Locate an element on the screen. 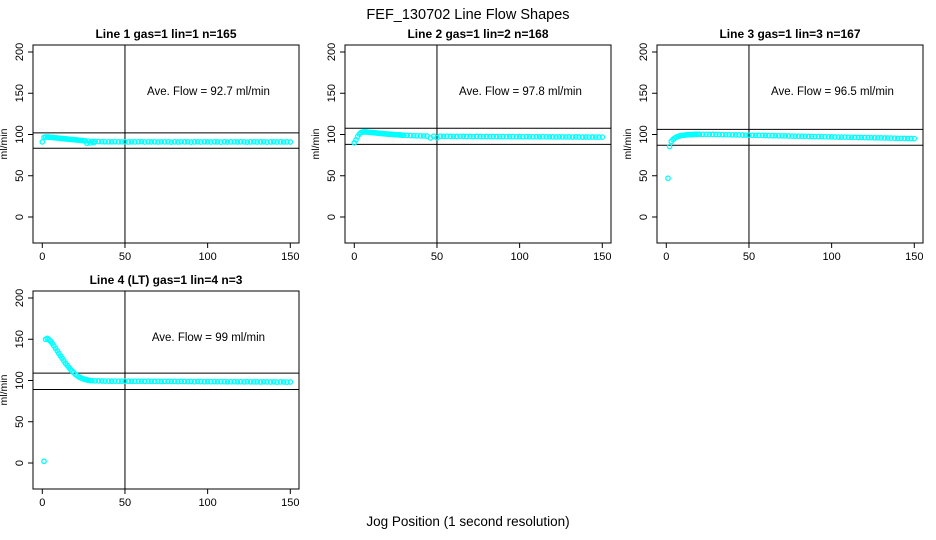  panel-title: Line 3 gas=1 lin=3 n=167 is located at coordinates (789, 34).